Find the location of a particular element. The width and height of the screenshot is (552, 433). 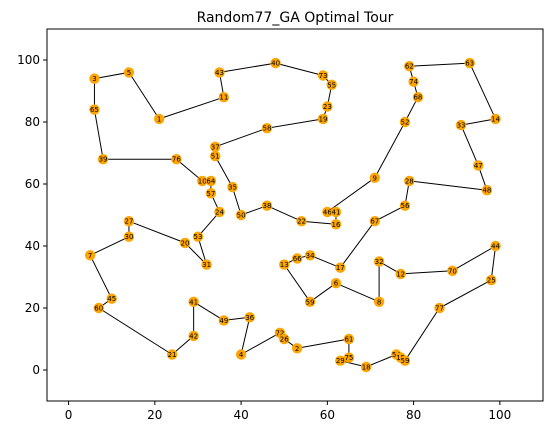

node-label: 77 is located at coordinates (439, 309).